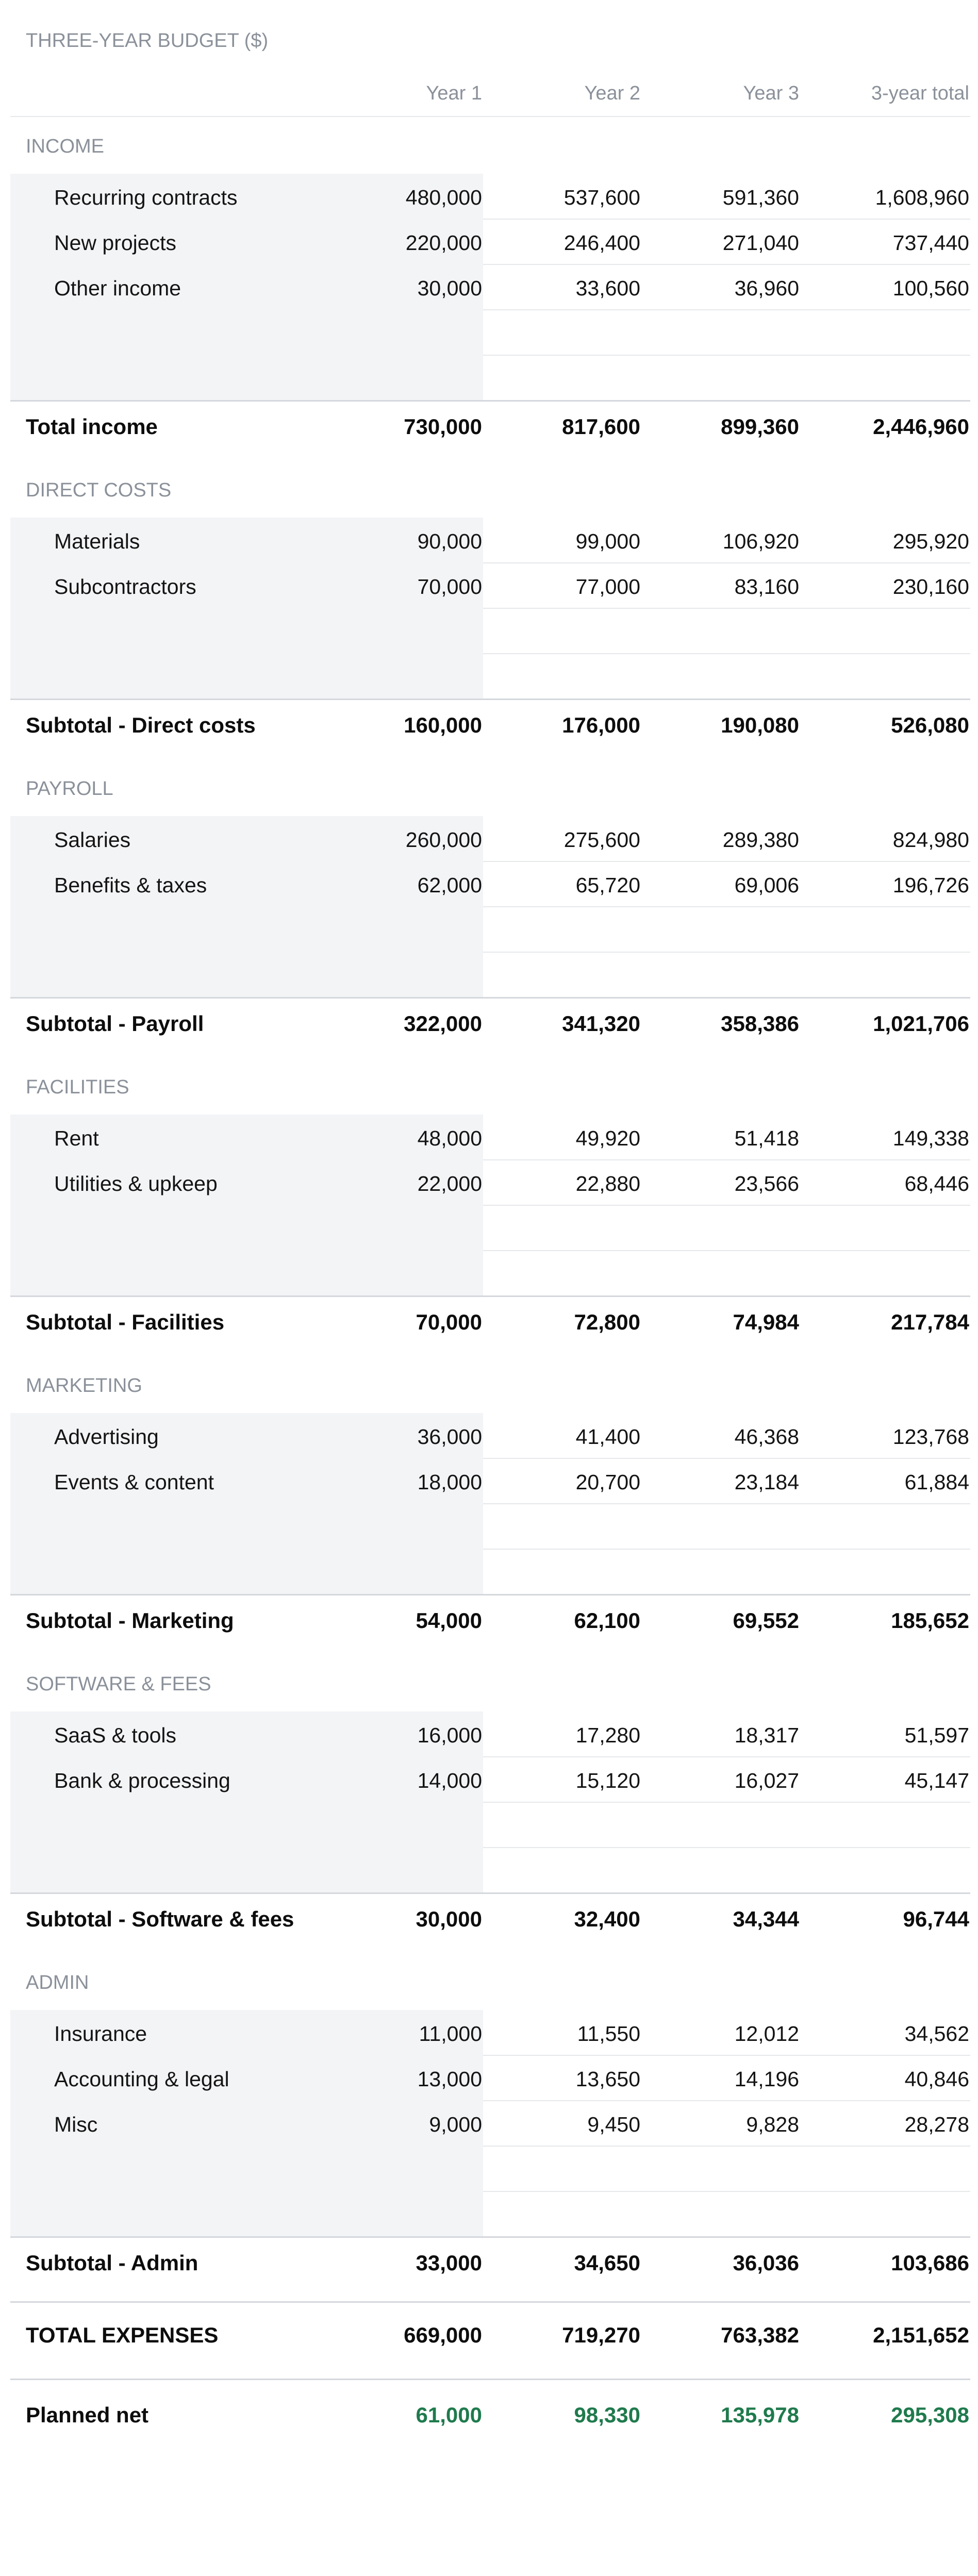  I want to click on line-item-facilities-2-col-3: 23,566, so click(767, 1184).